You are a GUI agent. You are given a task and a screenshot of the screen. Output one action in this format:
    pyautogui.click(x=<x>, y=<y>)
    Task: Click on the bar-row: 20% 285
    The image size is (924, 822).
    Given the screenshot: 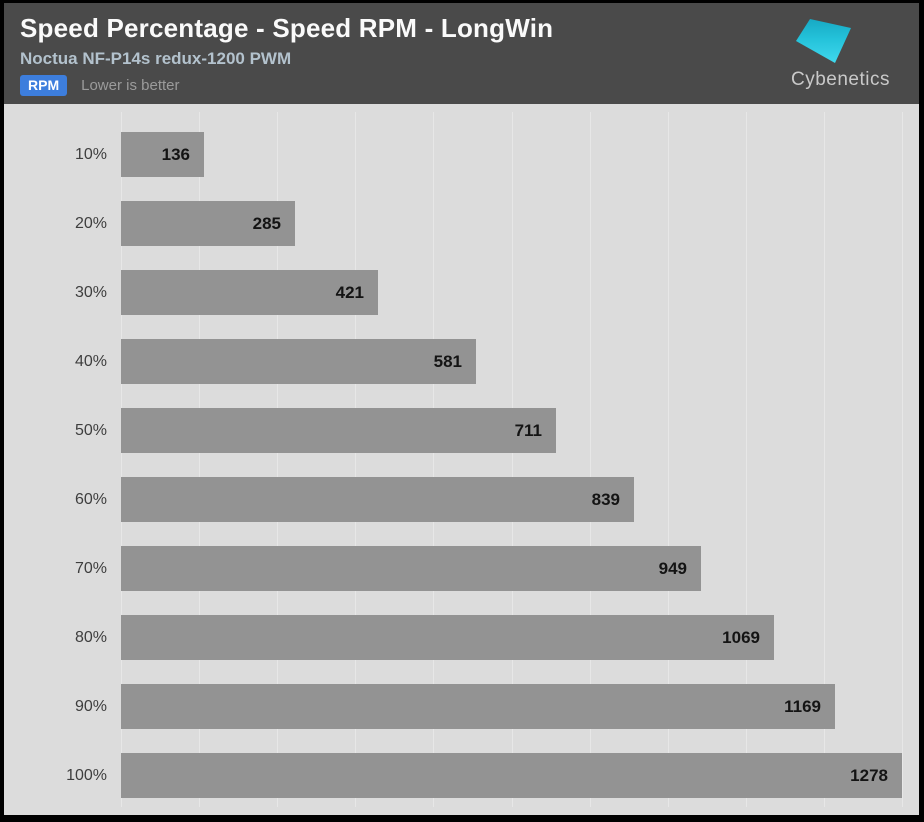 What is the action you would take?
    pyautogui.click(x=461, y=223)
    